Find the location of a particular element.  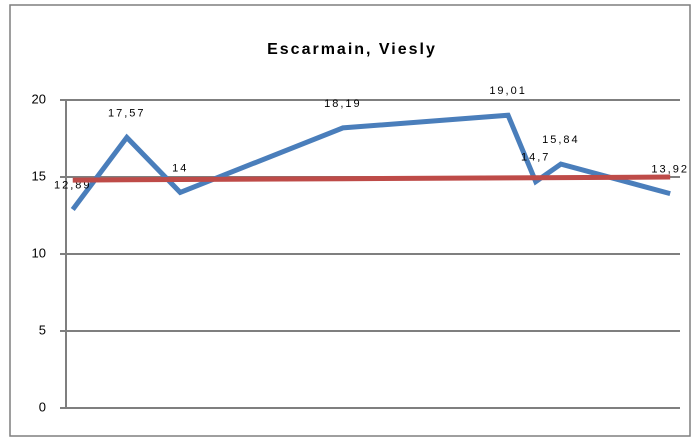

y-tick-label: 10 is located at coordinates (39, 252).